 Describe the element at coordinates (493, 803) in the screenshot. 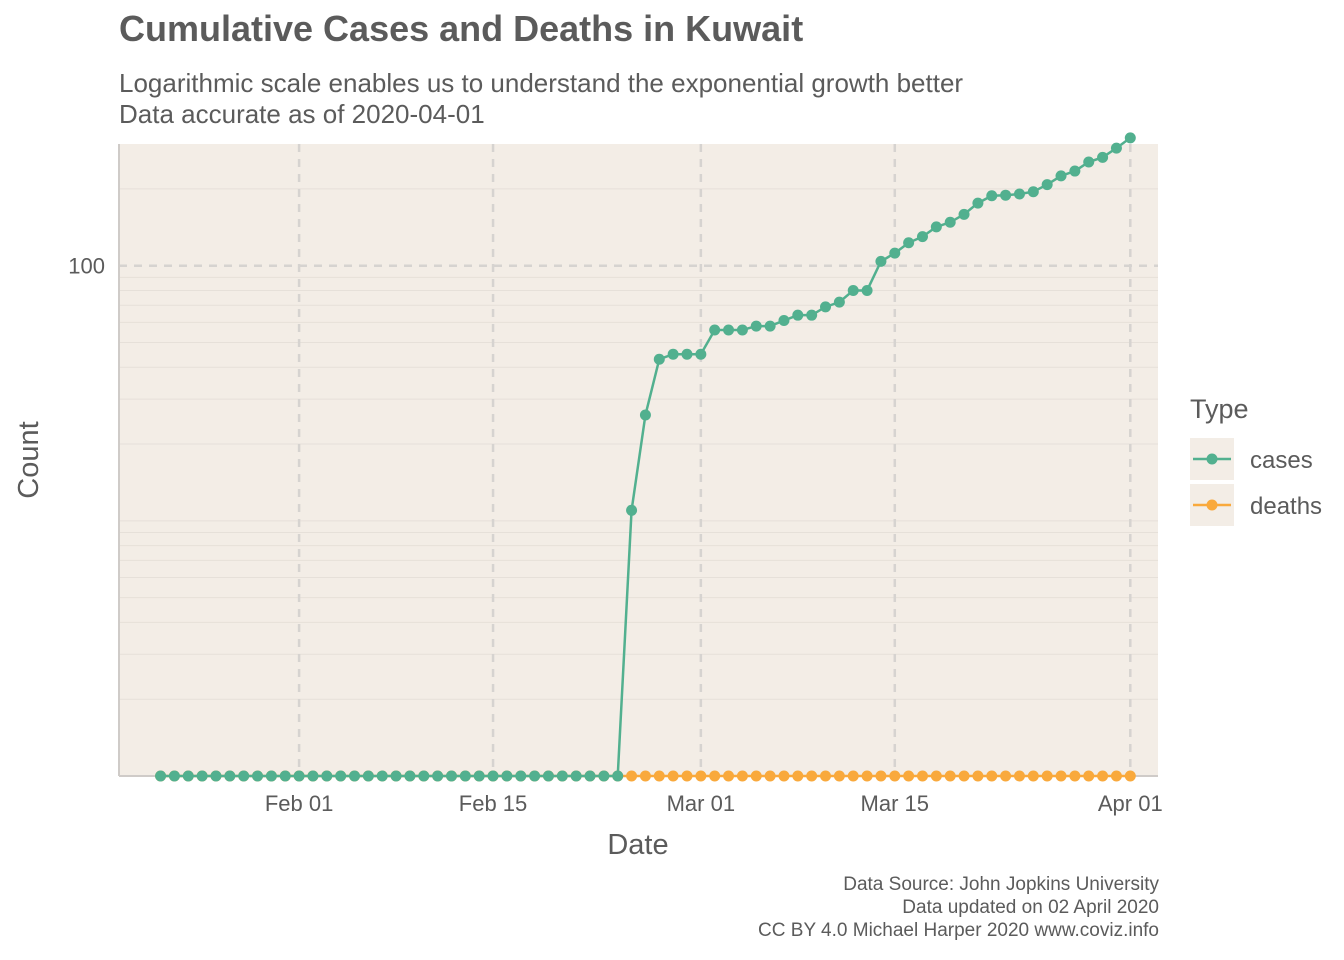

I see `x-tick-label: Feb 15` at that location.